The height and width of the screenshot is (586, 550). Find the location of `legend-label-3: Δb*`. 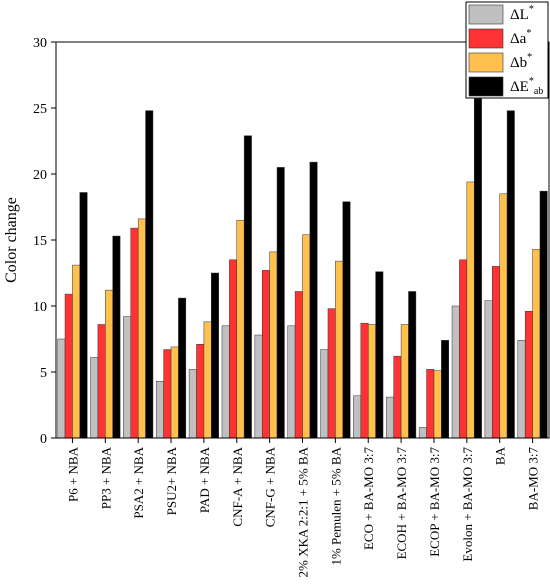

legend-label-3: Δb* is located at coordinates (521, 61).